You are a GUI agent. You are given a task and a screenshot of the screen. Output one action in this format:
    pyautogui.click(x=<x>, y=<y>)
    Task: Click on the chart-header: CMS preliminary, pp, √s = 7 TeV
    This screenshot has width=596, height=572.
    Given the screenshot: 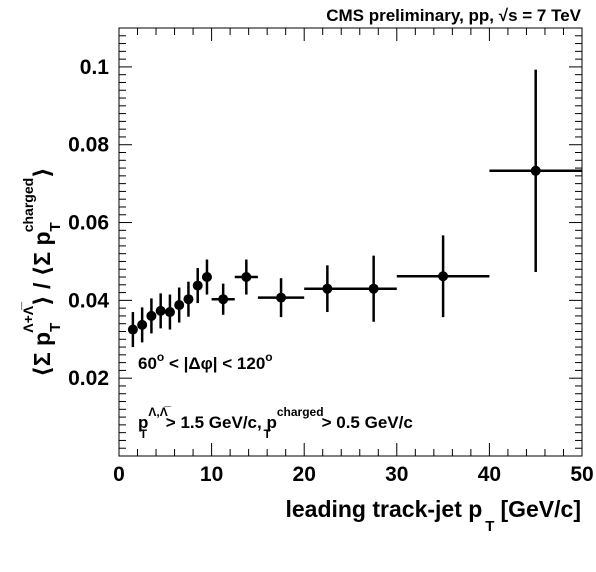 What is the action you would take?
    pyautogui.click(x=453, y=15)
    